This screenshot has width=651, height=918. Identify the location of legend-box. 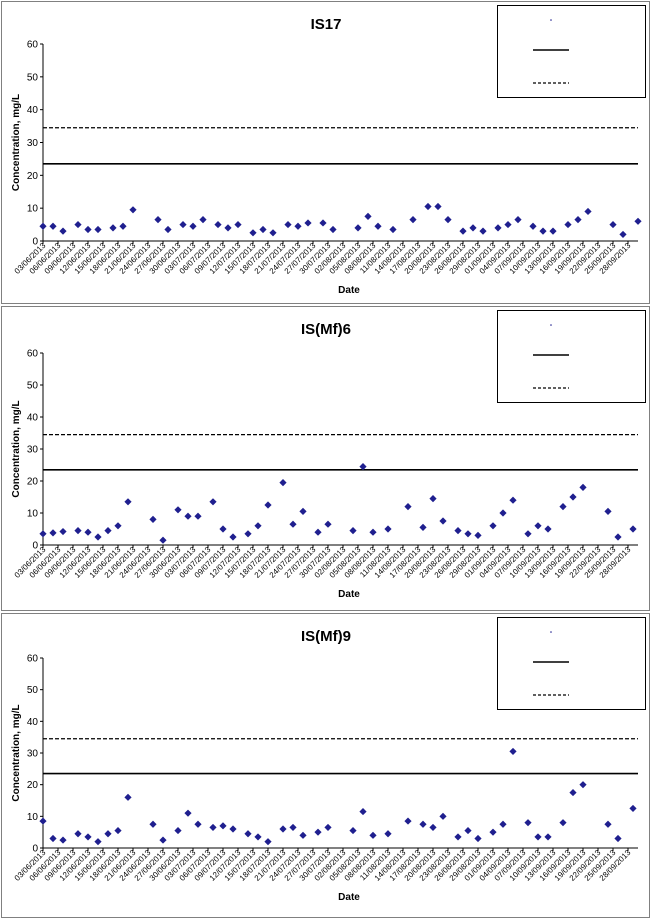
(571, 663).